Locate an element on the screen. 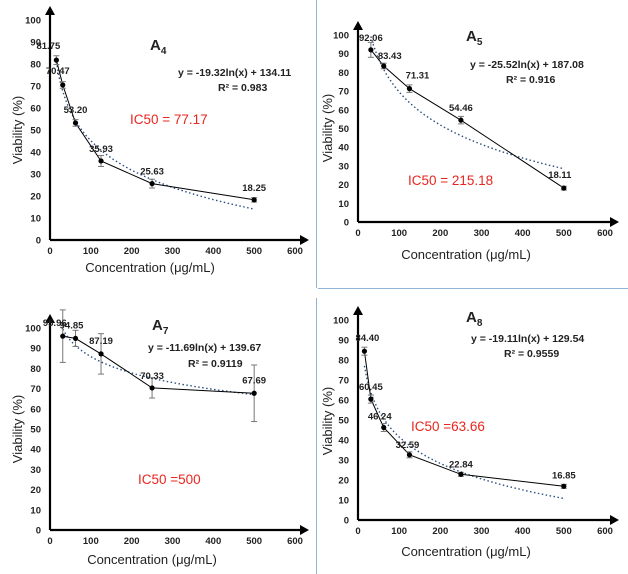 The image size is (628, 574). data-label: 70.47 is located at coordinates (58, 71).